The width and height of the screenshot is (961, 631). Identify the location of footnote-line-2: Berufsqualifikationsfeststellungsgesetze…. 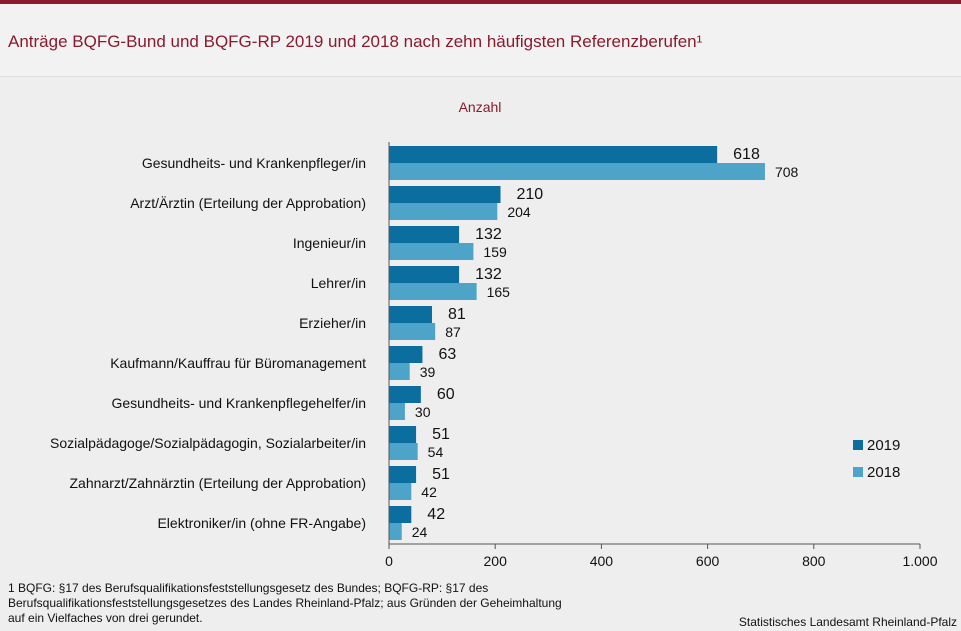
(285, 603).